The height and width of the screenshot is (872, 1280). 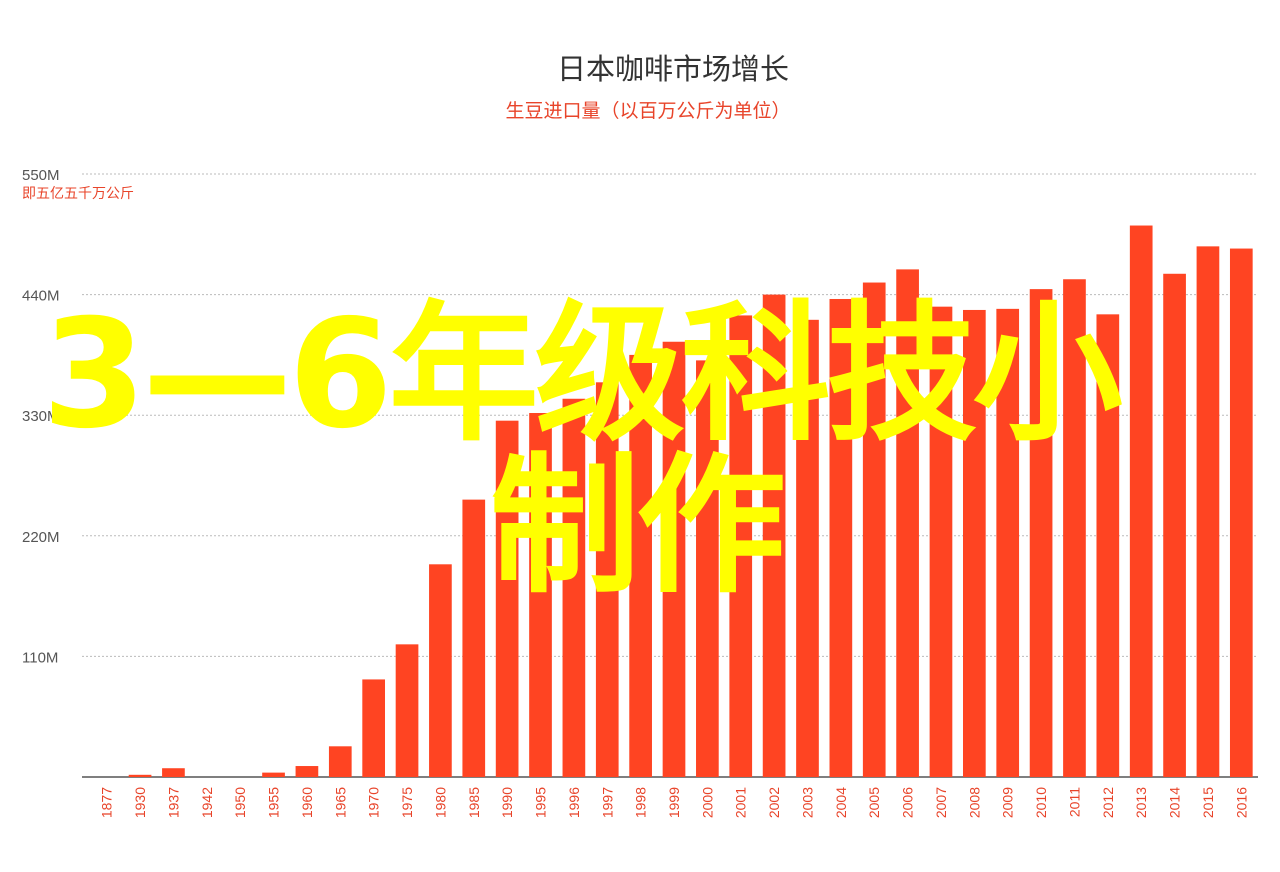 I want to click on x-tick-label: 2004, so click(x=841, y=802).